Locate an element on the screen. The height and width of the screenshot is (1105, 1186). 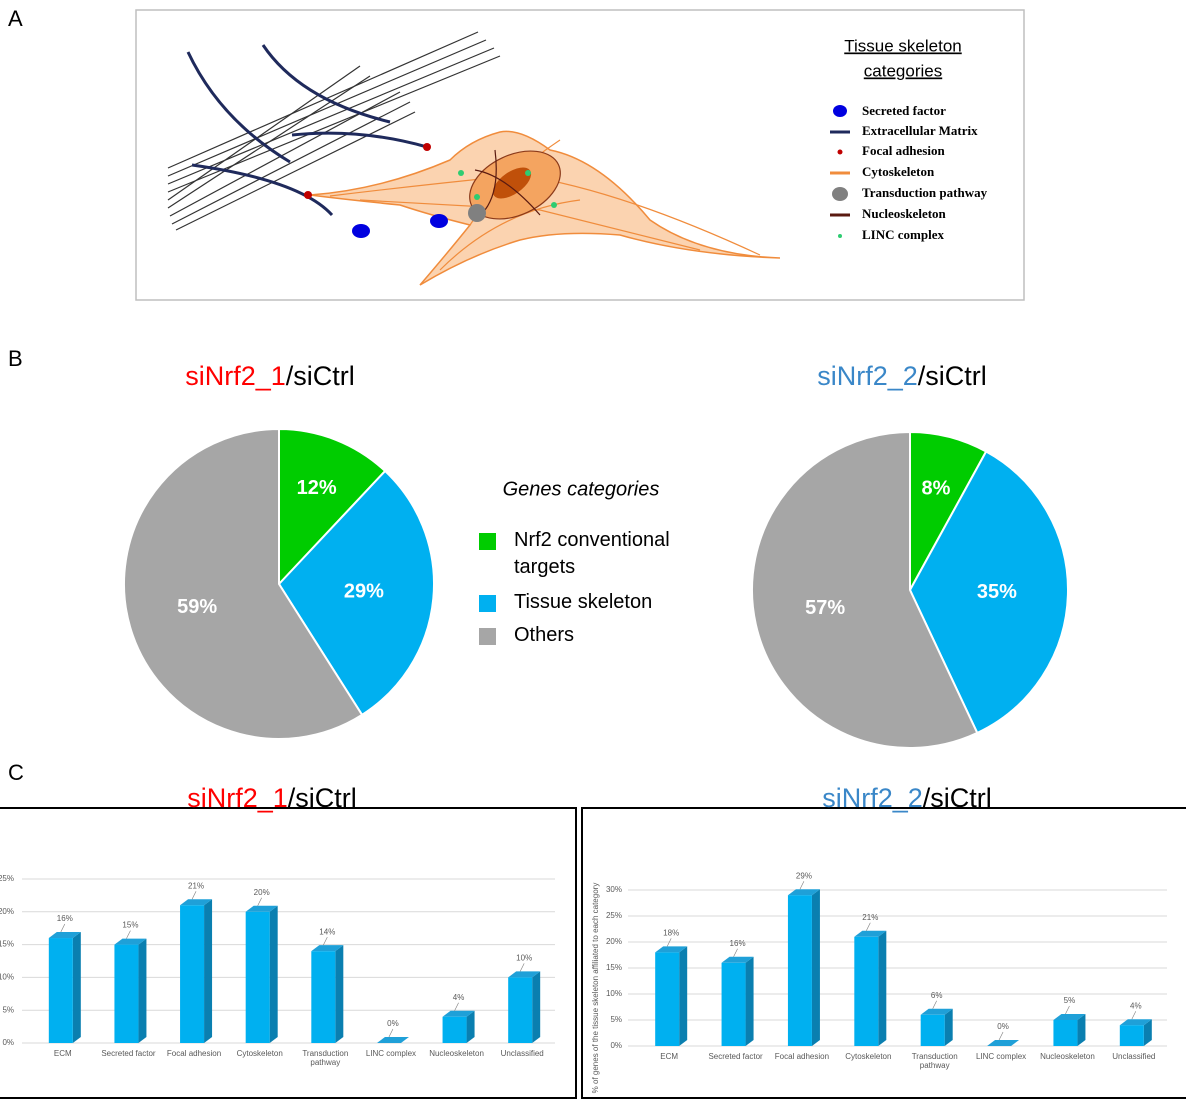
focal-adhesion is located at coordinates (427, 147).